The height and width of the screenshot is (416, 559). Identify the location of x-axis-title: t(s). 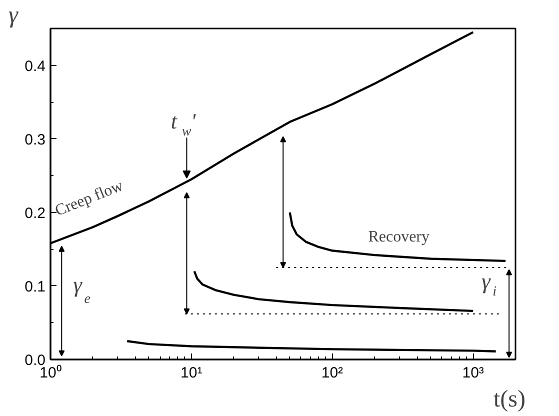
(510, 399).